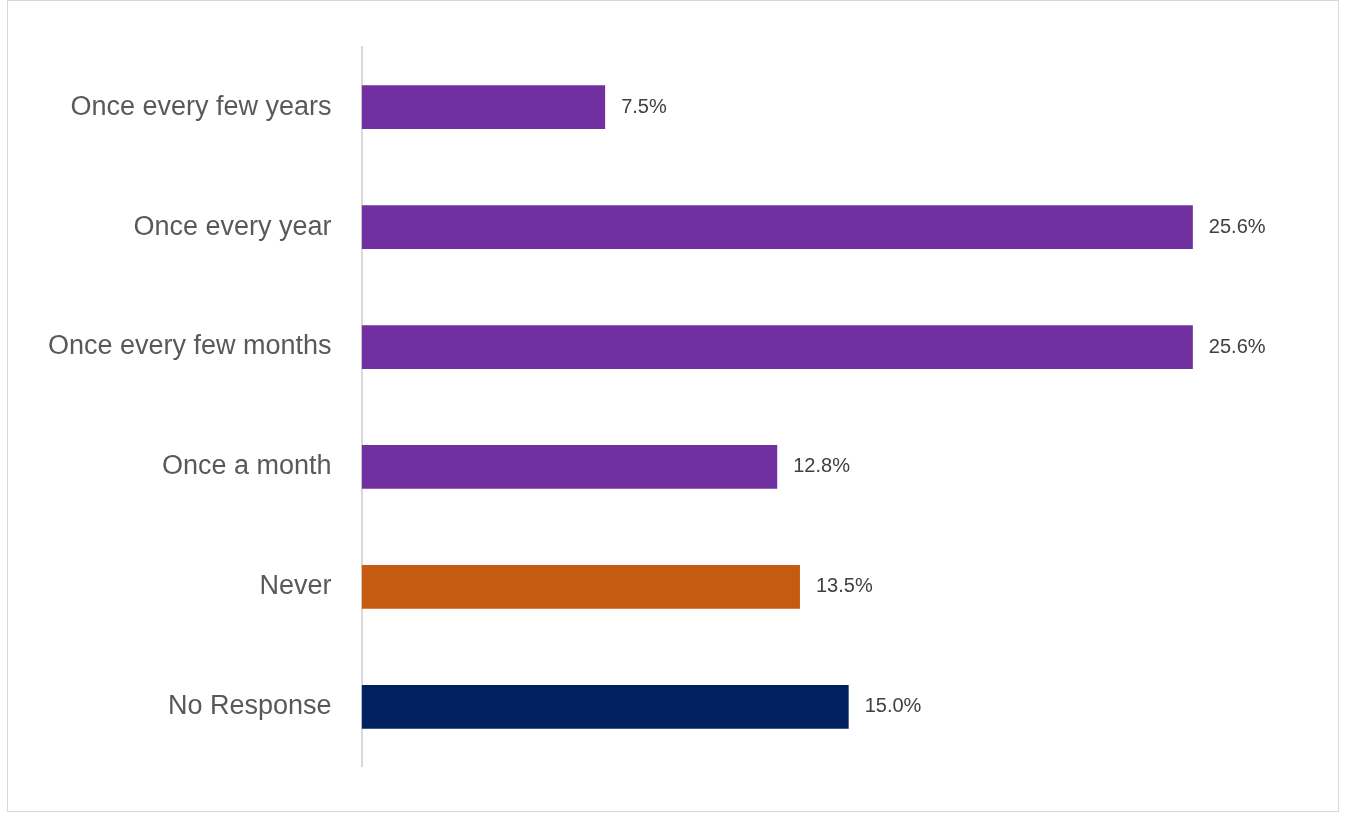 This screenshot has width=1349, height=817. What do you see at coordinates (822, 465) in the screenshot?
I see `data-label: 12.8%` at bounding box center [822, 465].